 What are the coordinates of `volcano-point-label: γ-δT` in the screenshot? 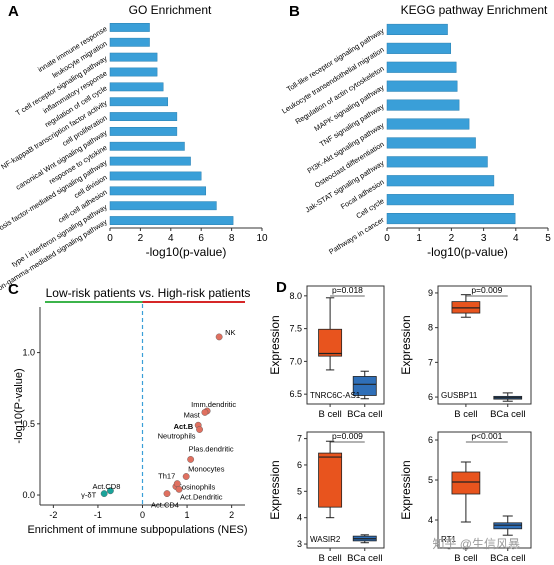 It's located at (88, 495).